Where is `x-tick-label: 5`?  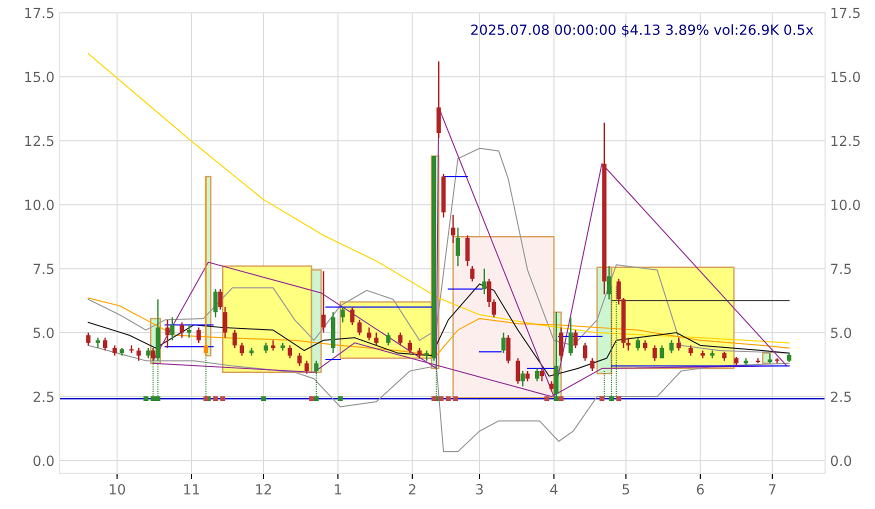
x-tick-label: 5 is located at coordinates (626, 489).